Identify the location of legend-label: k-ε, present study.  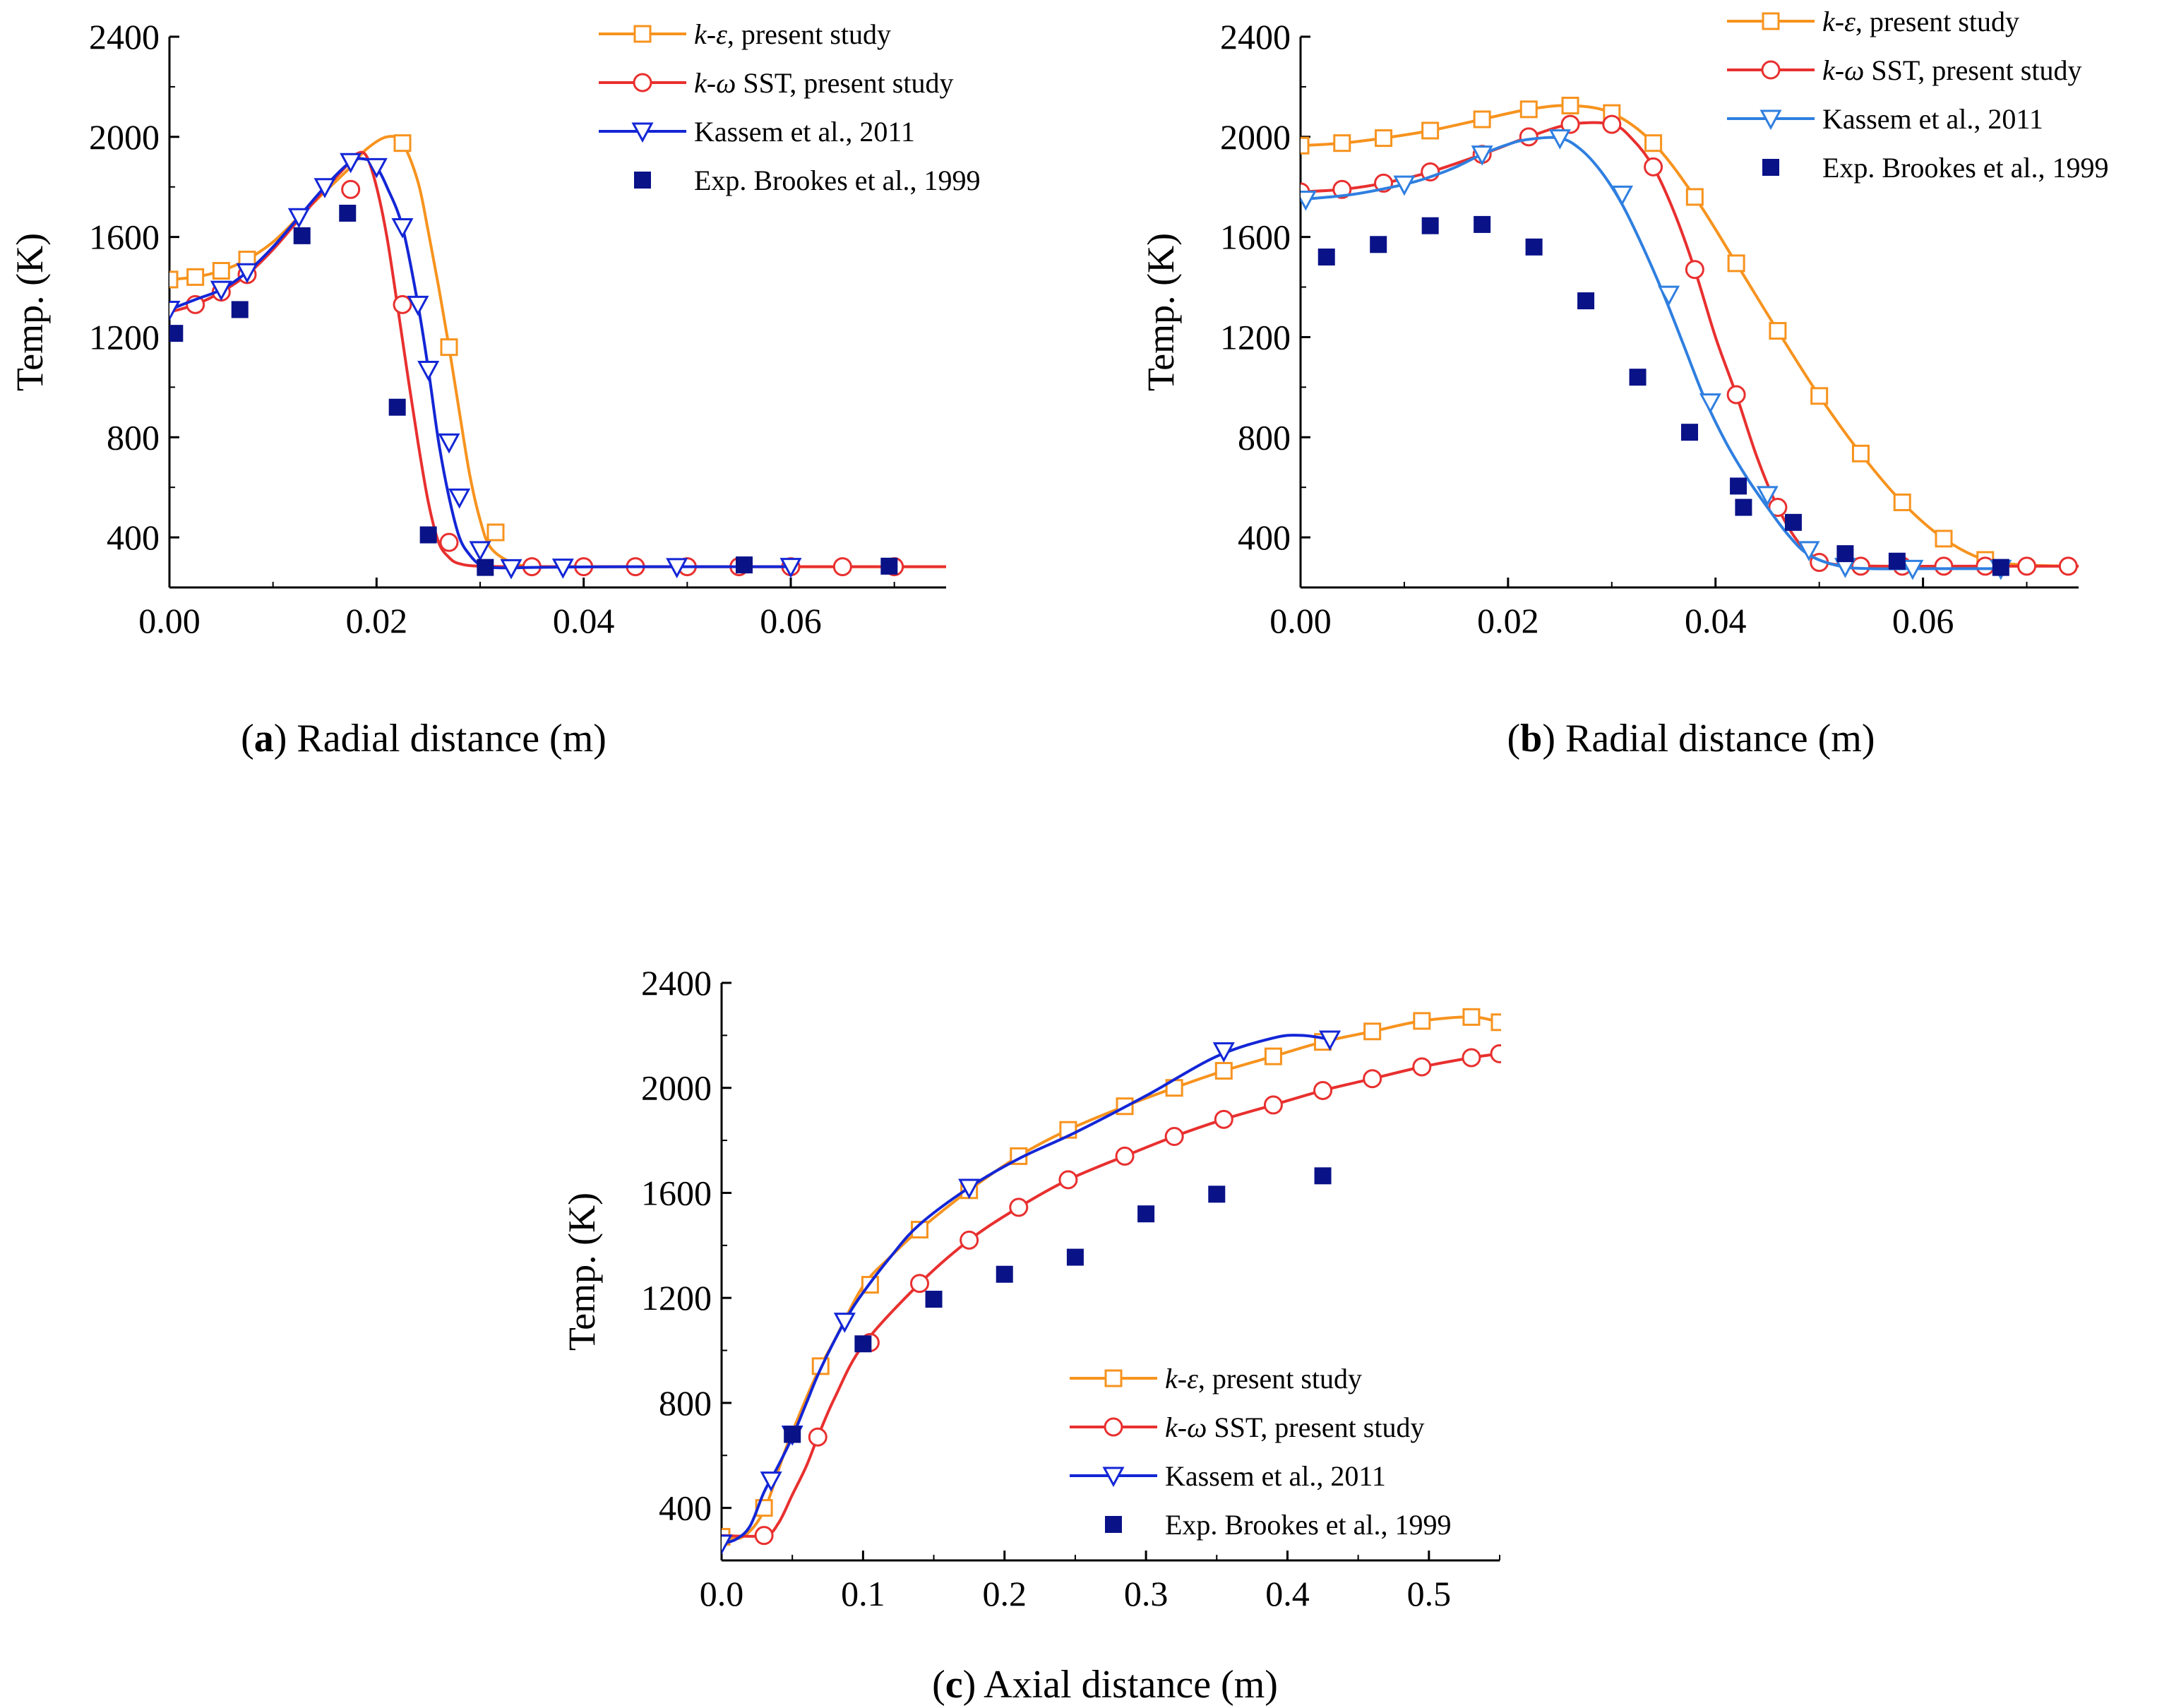
(1263, 1379).